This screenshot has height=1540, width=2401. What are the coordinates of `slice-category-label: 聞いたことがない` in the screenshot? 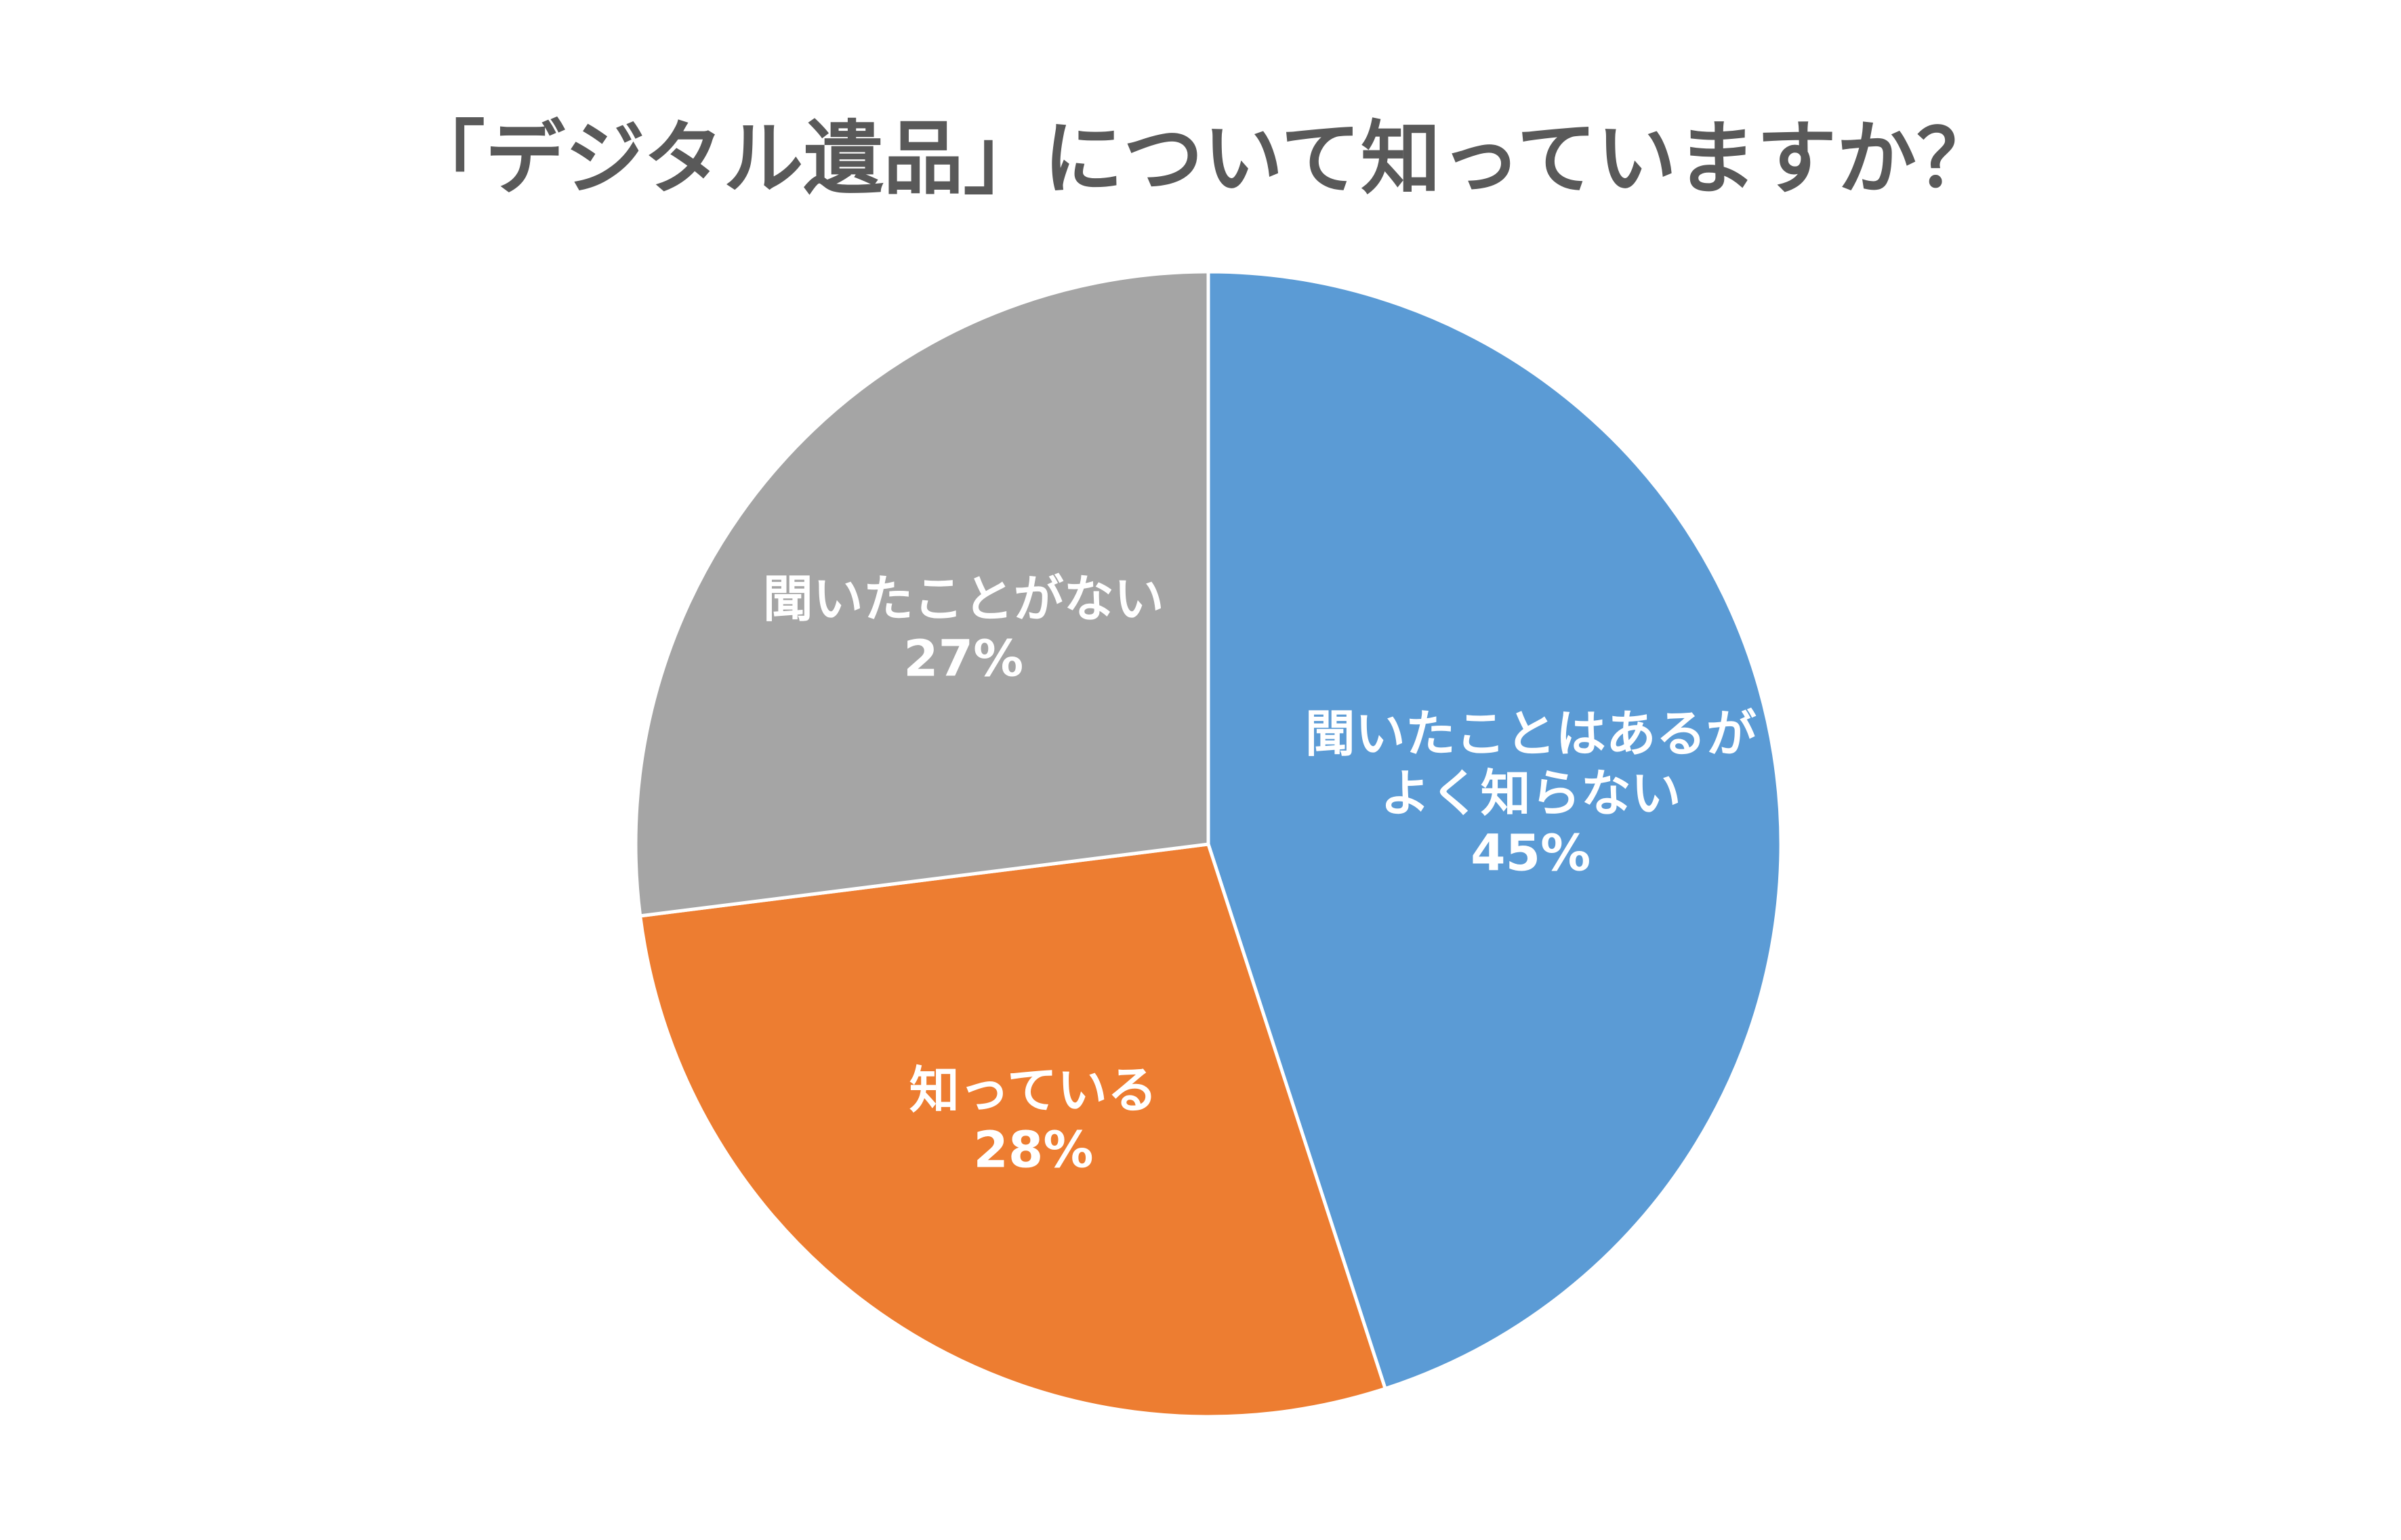 It's located at (963, 599).